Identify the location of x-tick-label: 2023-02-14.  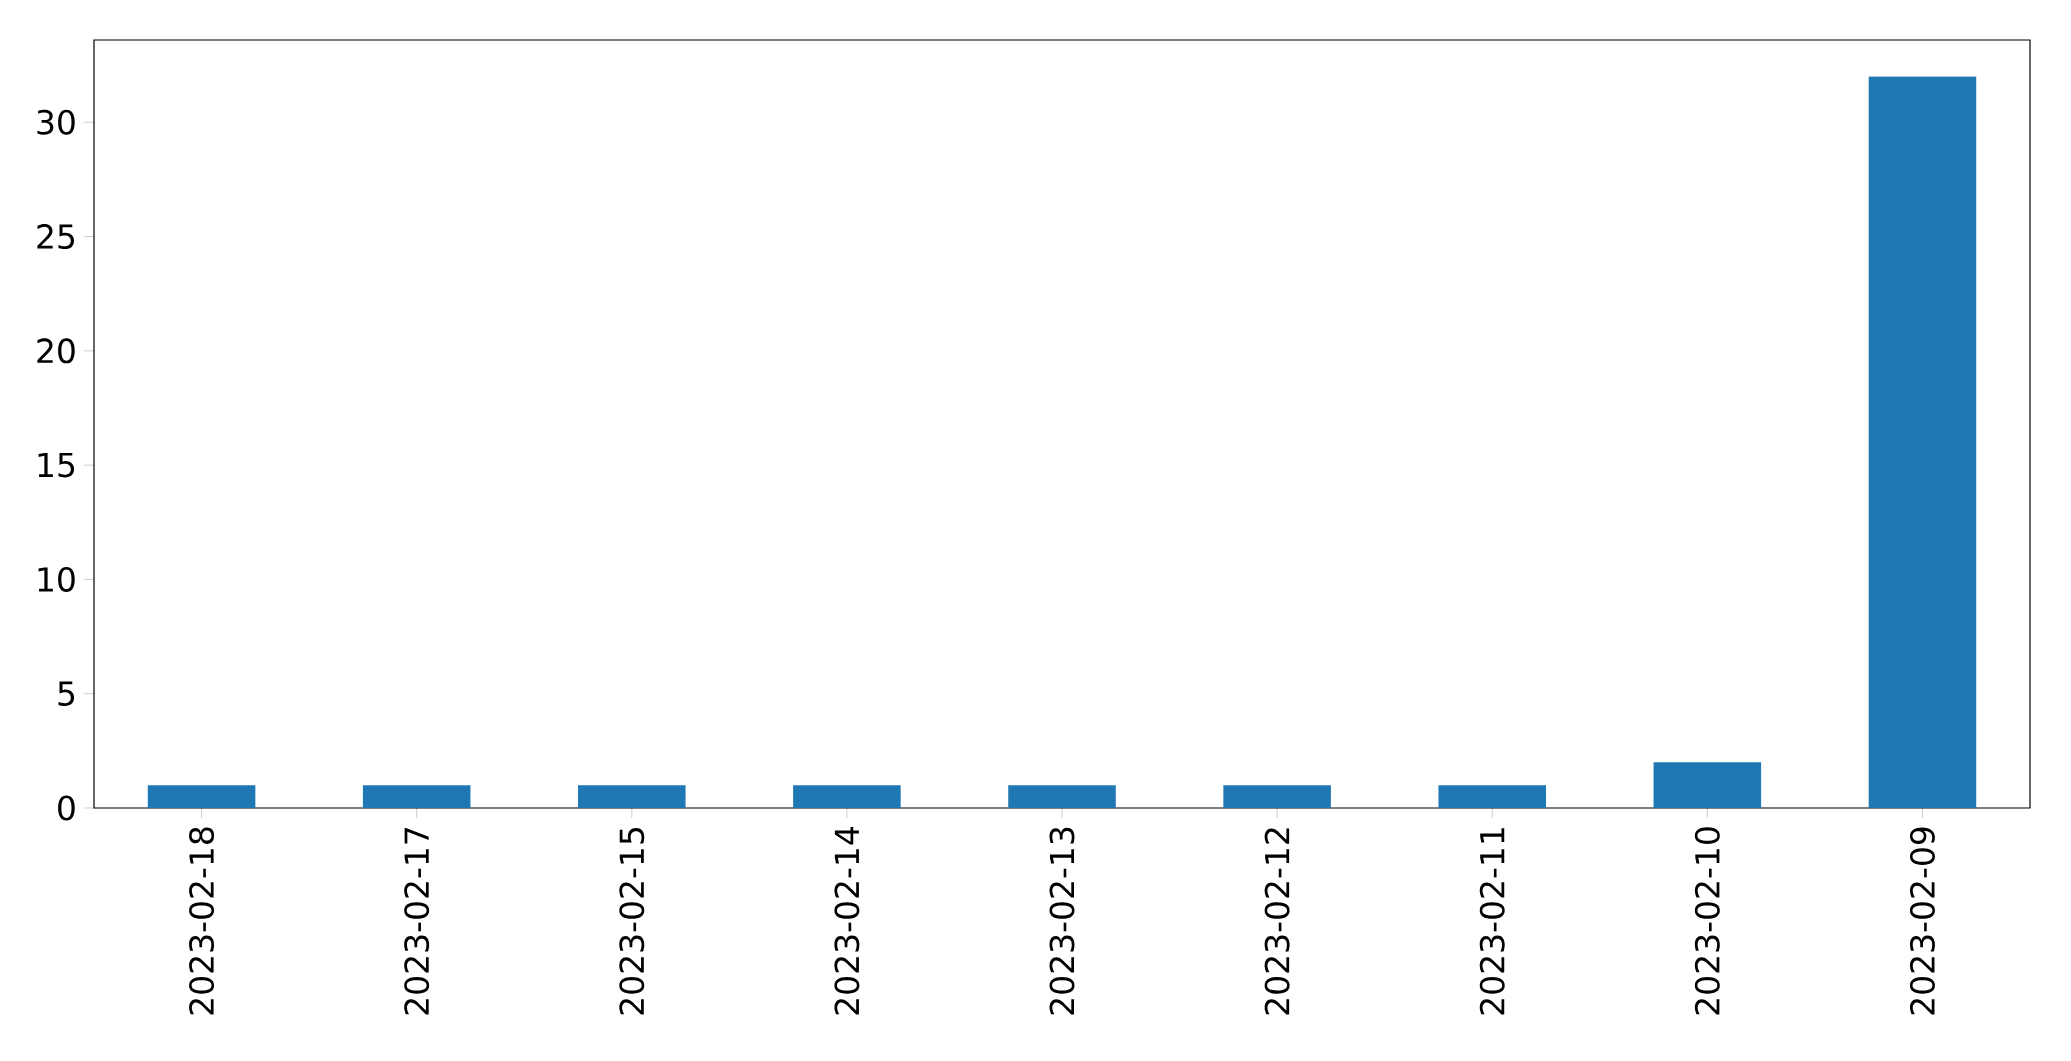
(847, 920).